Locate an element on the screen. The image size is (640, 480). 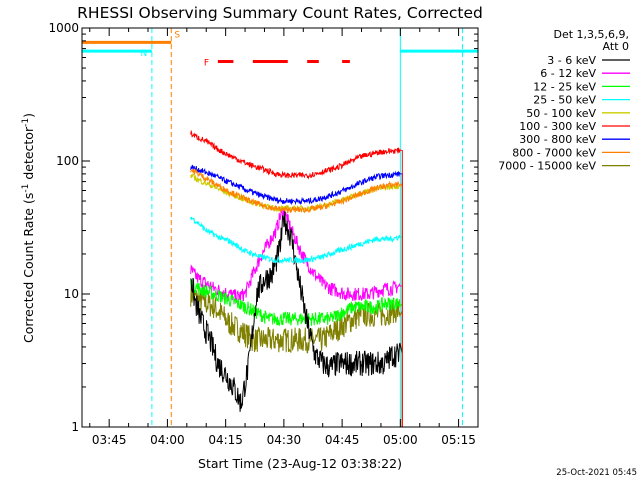
y-axis-label: Corrected Count Rate (s-1 detector-1) is located at coordinates (28, 228).